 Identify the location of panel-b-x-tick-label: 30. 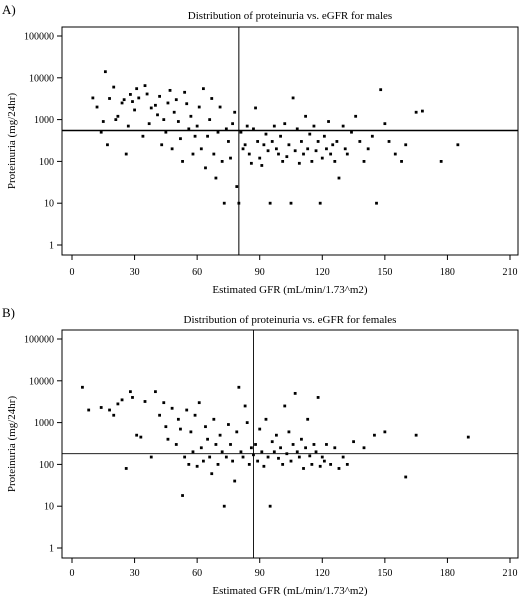
(135, 573).